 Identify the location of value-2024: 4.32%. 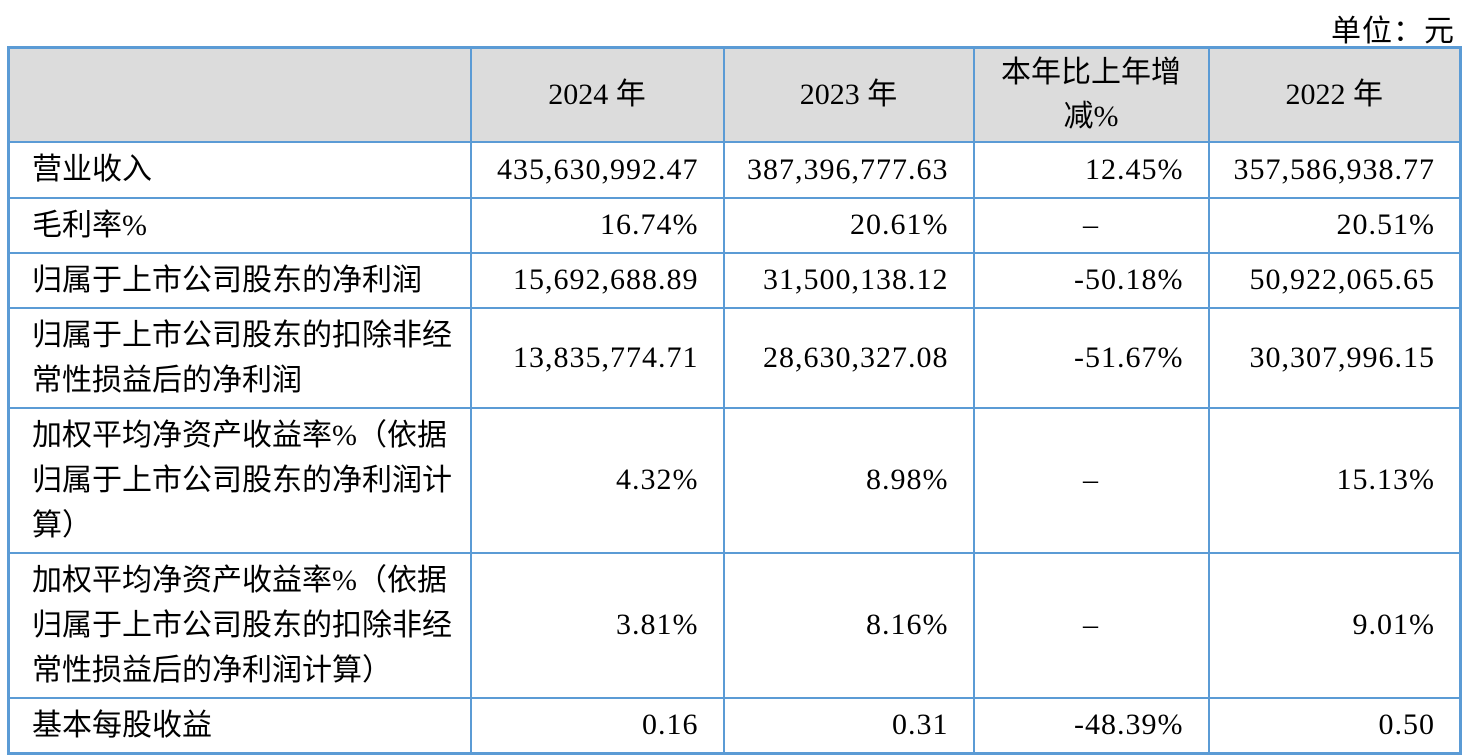
(597, 480).